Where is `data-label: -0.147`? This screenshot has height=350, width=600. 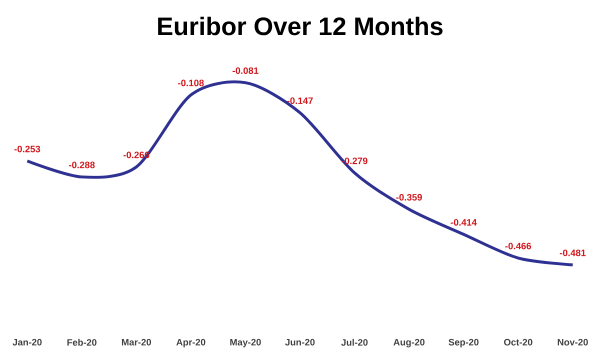
data-label: -0.147 is located at coordinates (300, 100).